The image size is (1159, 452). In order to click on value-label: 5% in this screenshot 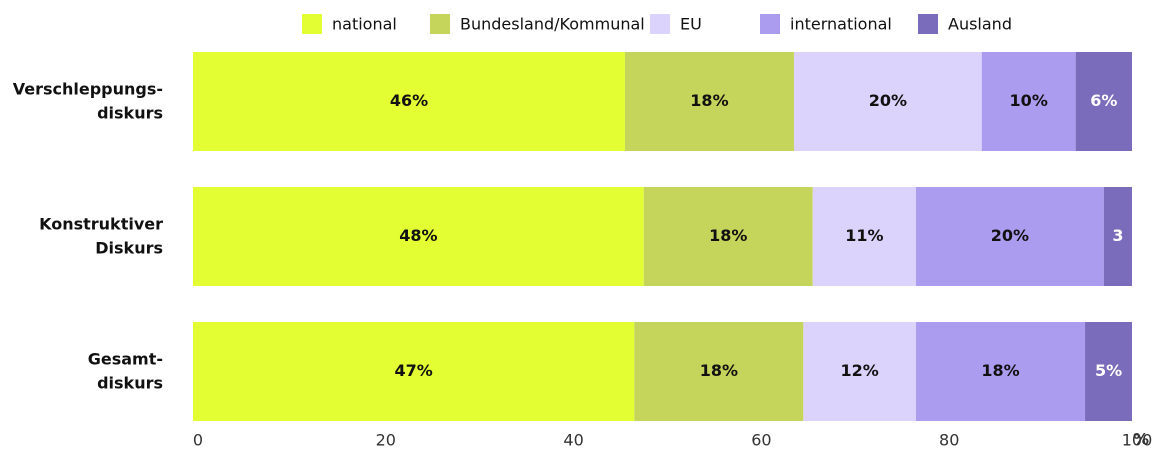, I will do `click(1108, 370)`.